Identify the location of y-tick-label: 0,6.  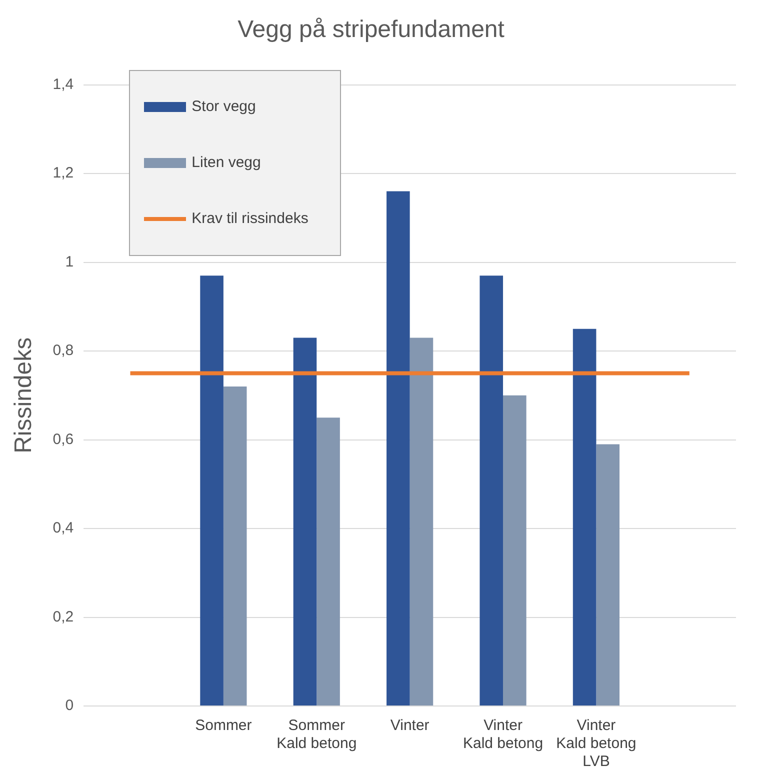
(63, 439).